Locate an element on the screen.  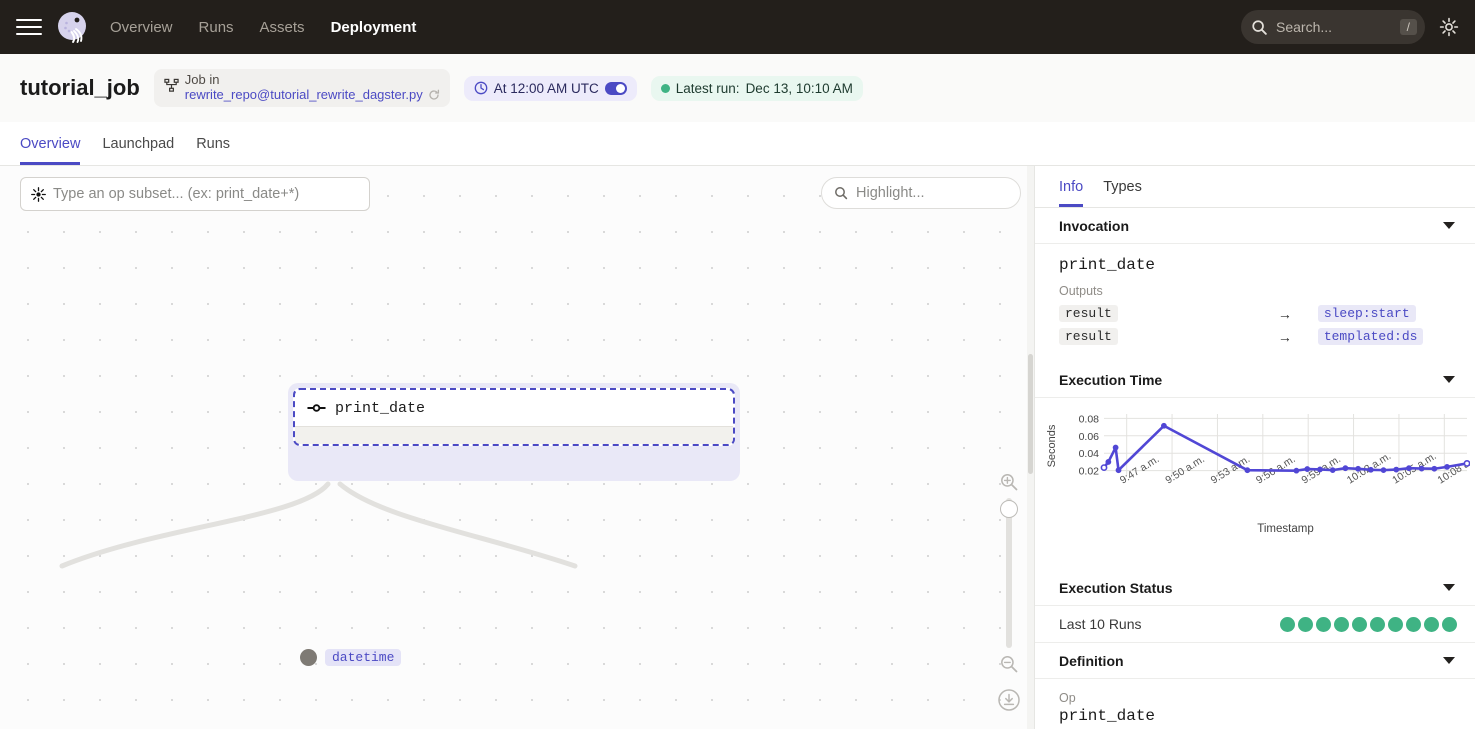
section-header-invocation: Invocation is located at coordinates (1255, 226).